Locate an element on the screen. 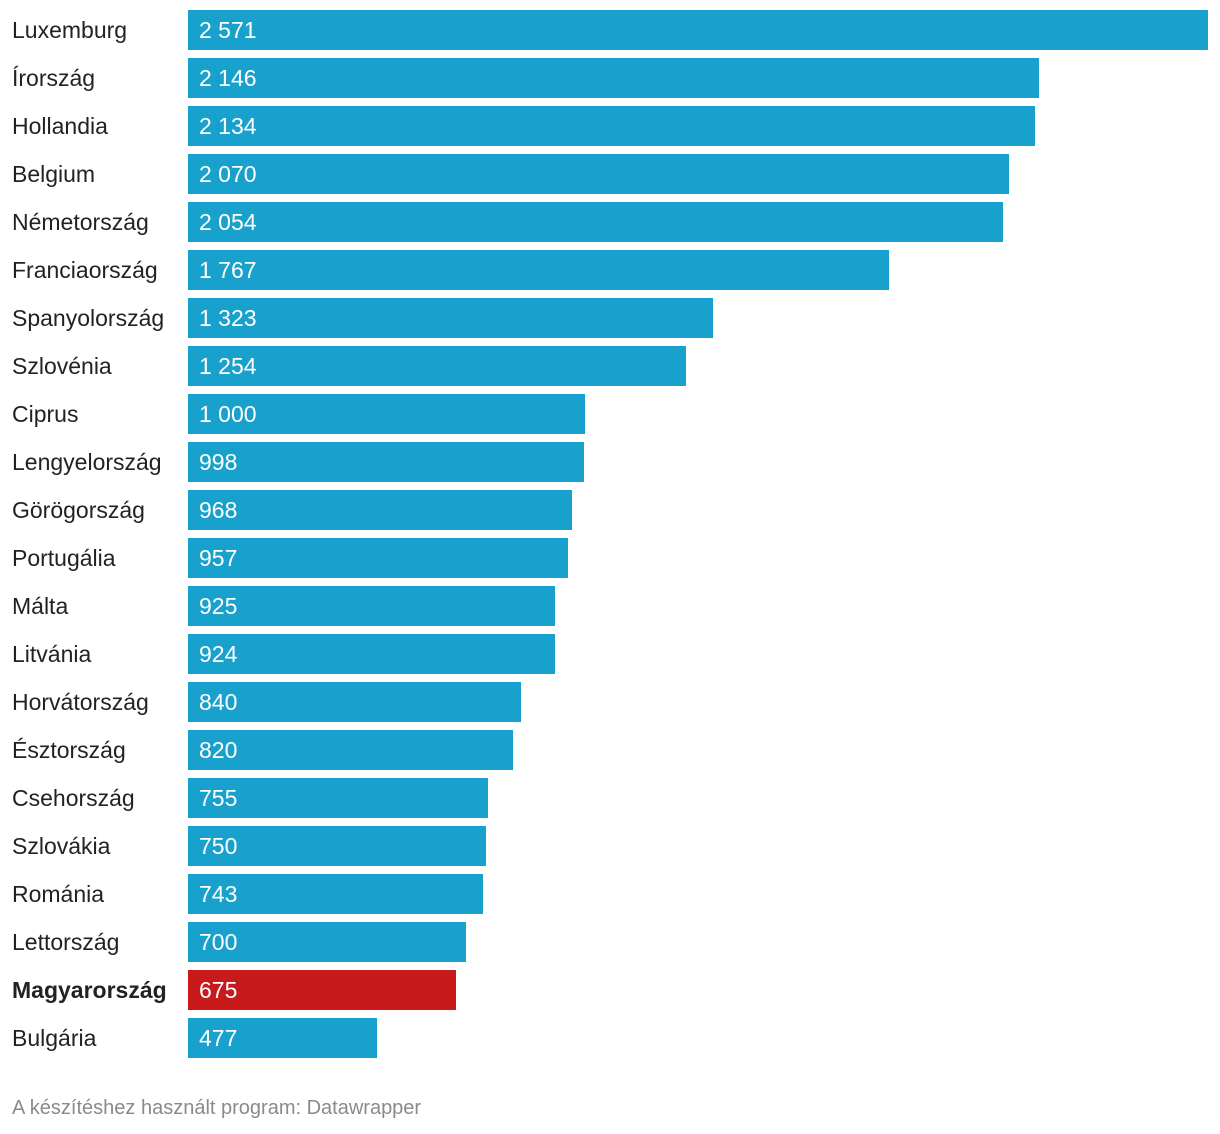 The width and height of the screenshot is (1220, 1134). bar-value-label: 675 is located at coordinates (218, 990).